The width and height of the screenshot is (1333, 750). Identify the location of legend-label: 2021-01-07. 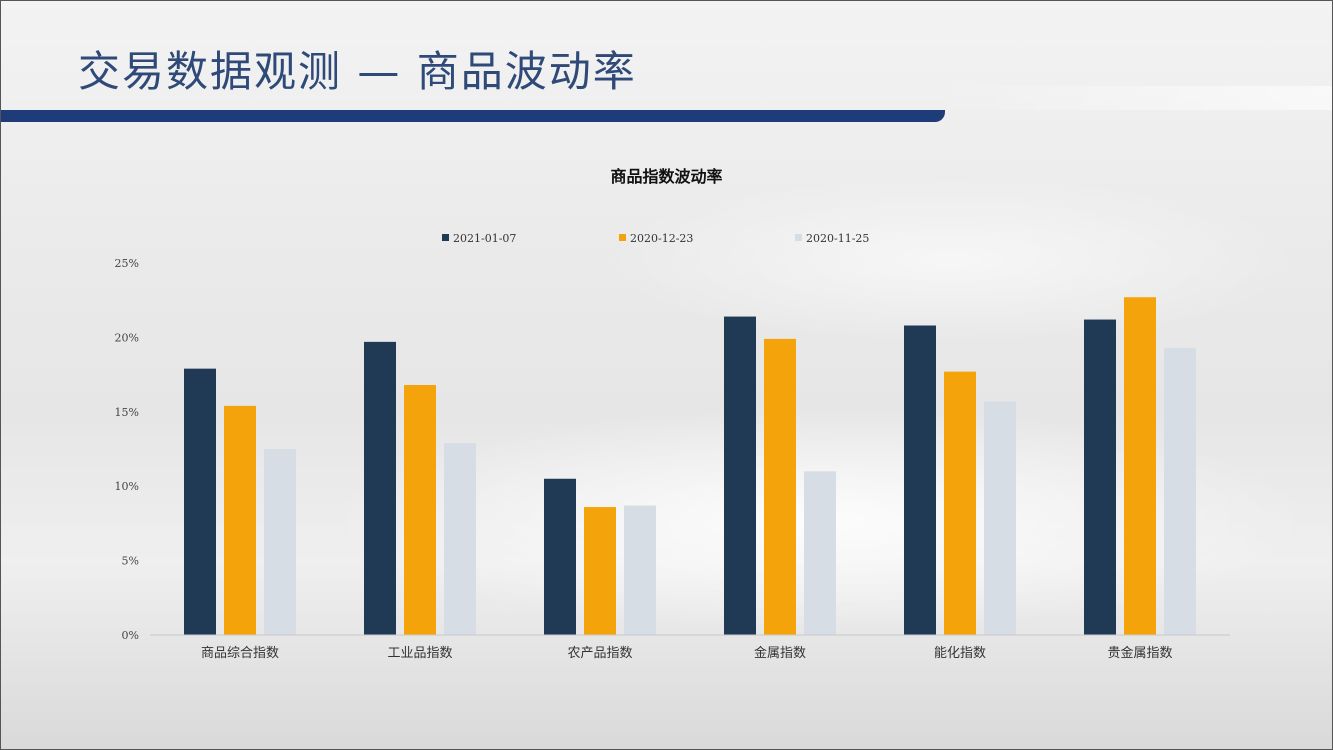
(484, 238).